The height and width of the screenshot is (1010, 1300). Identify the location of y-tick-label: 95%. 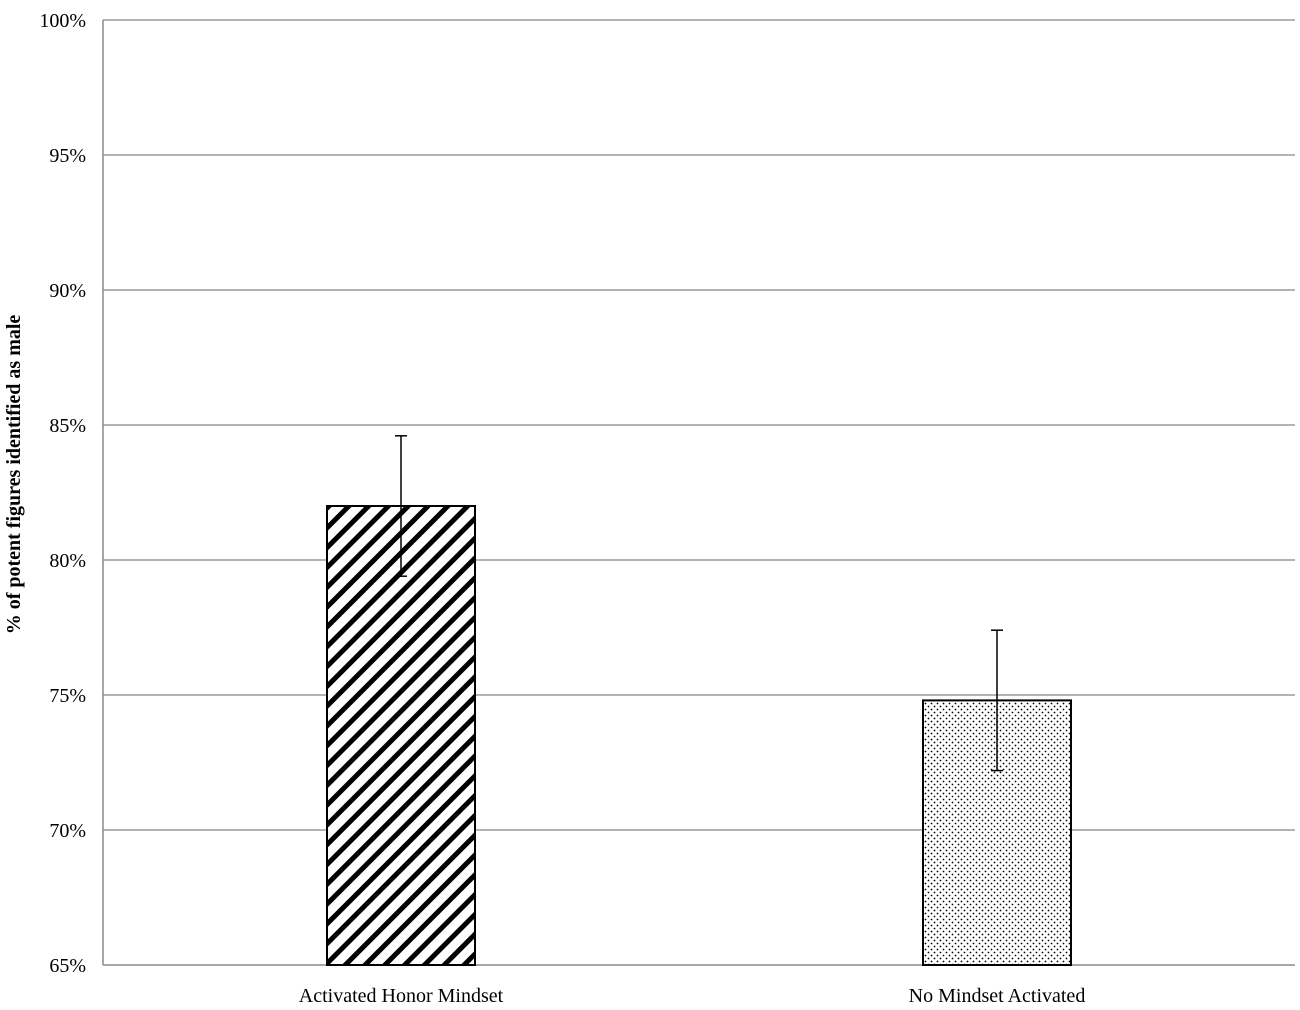
(67, 156).